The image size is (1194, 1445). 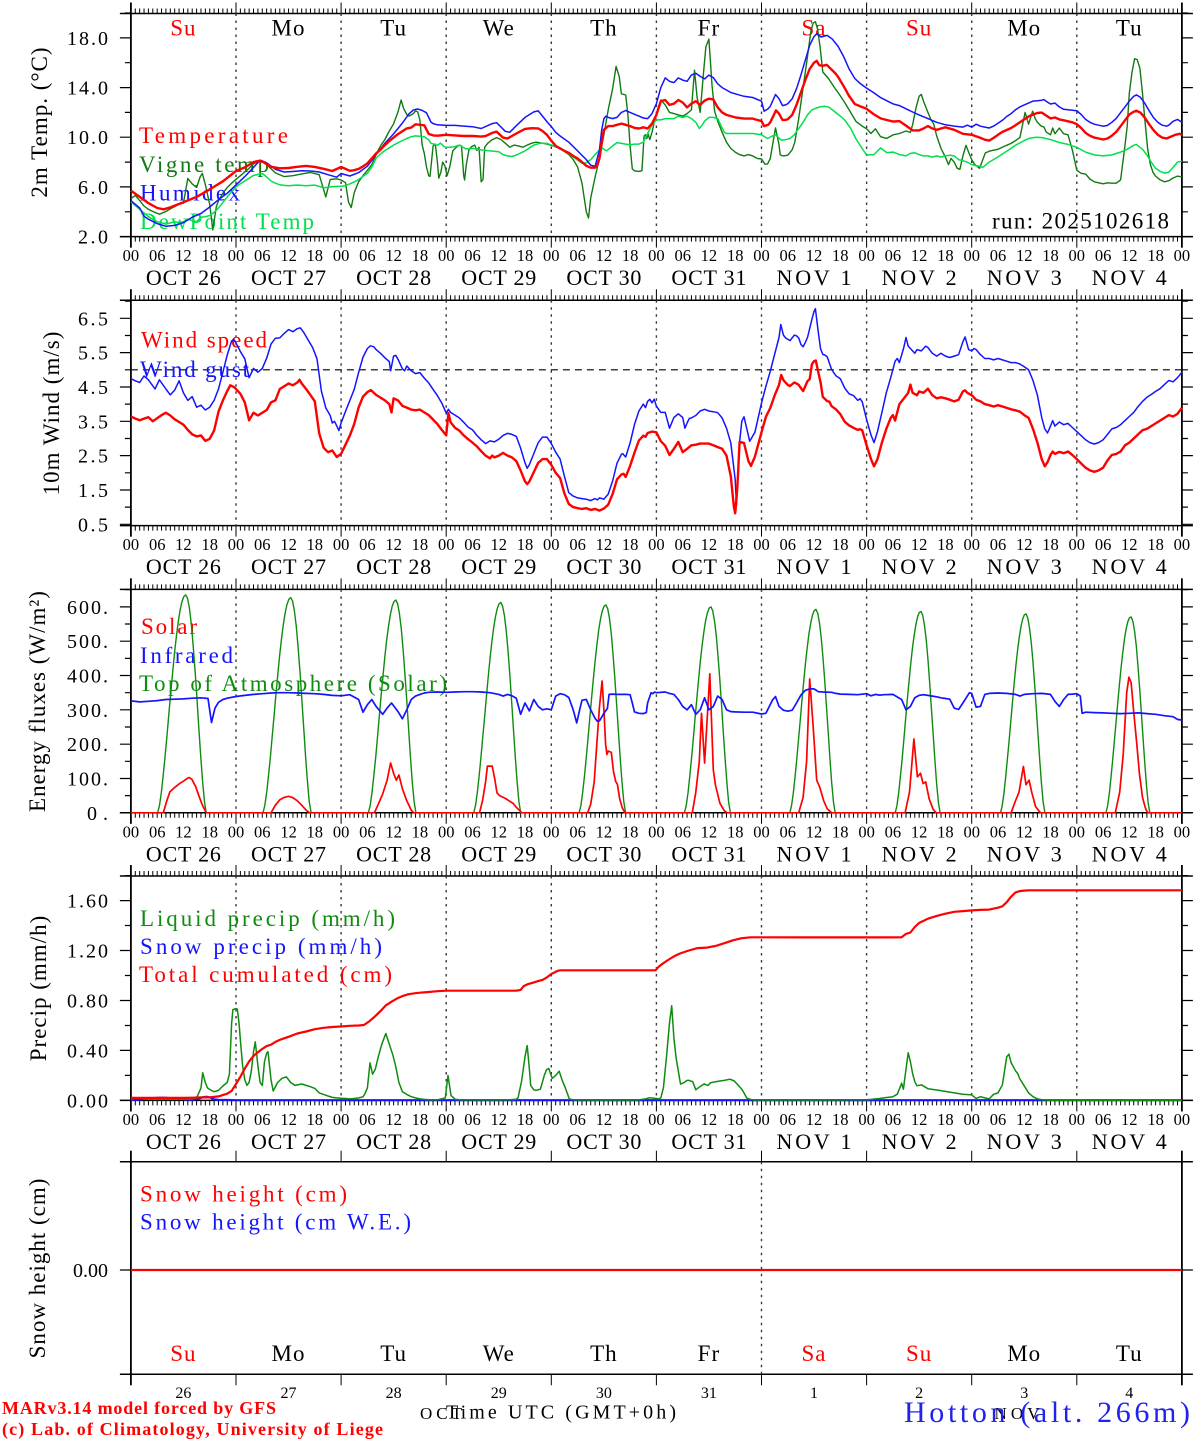 What do you see at coordinates (87, 952) in the screenshot?
I see `svg-text: 1.20` at bounding box center [87, 952].